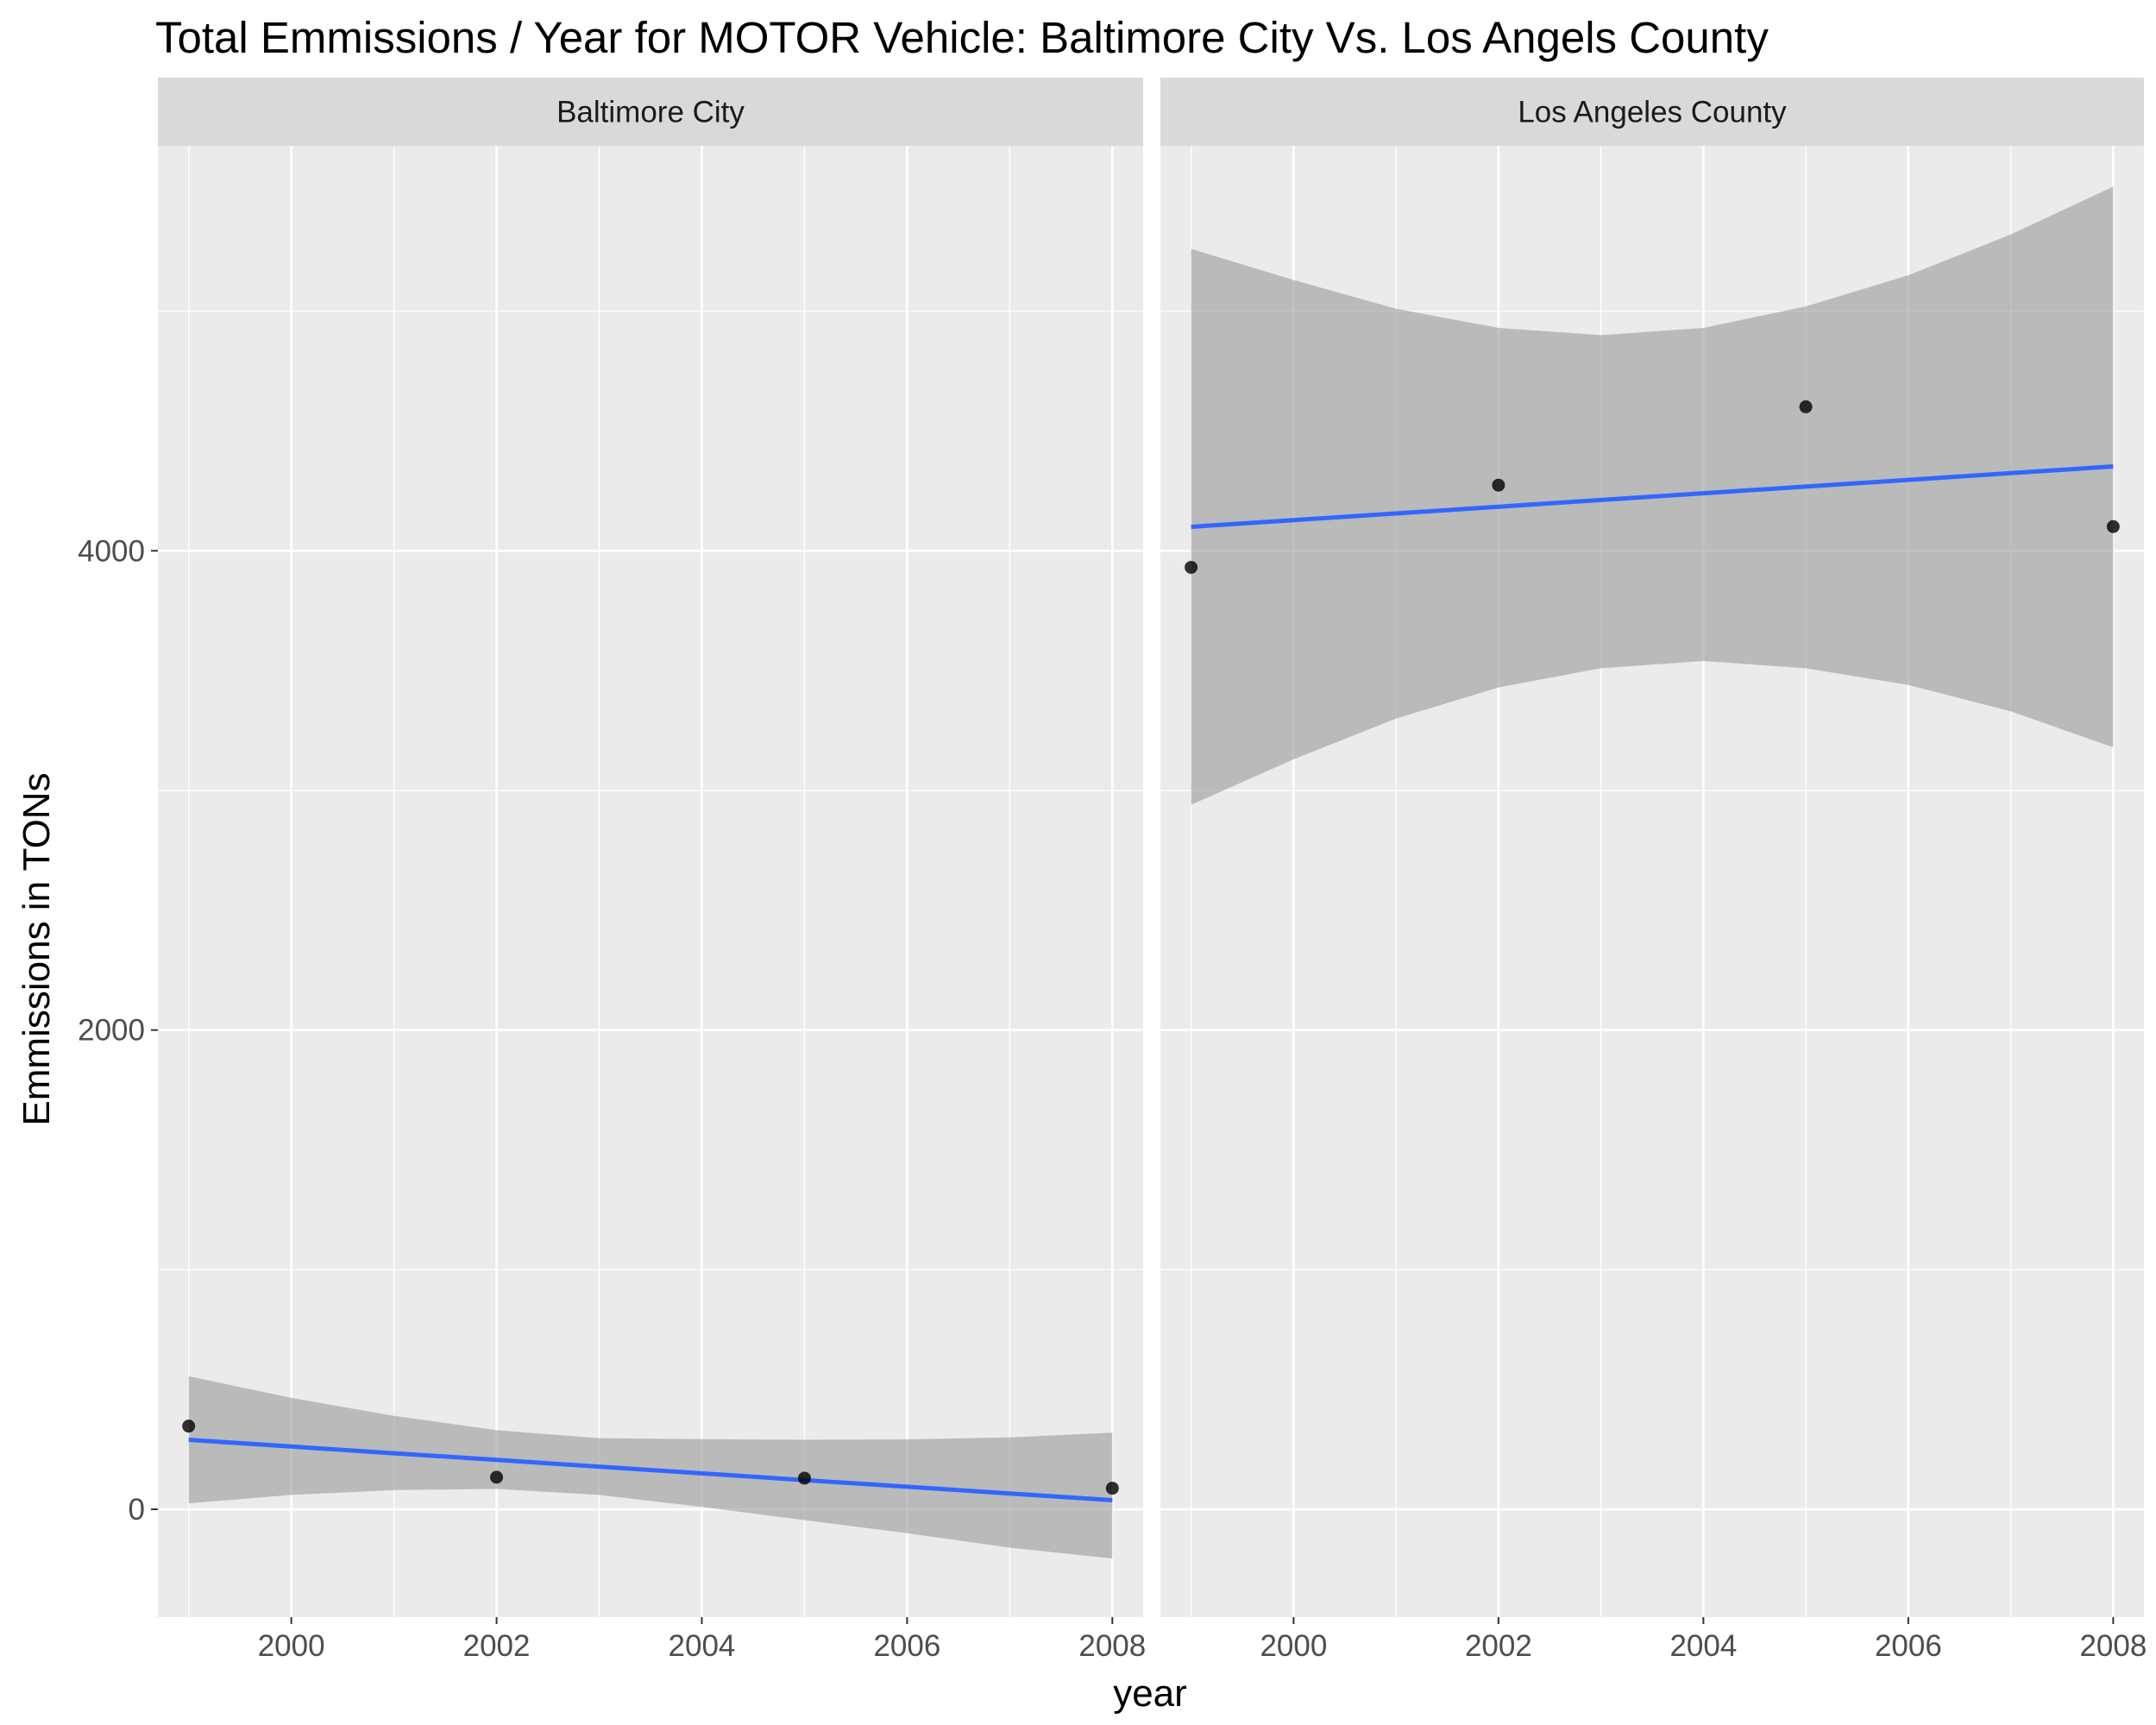 The height and width of the screenshot is (1725, 2156). What do you see at coordinates (112, 551) in the screenshot?
I see `y-tick-label: 4000` at bounding box center [112, 551].